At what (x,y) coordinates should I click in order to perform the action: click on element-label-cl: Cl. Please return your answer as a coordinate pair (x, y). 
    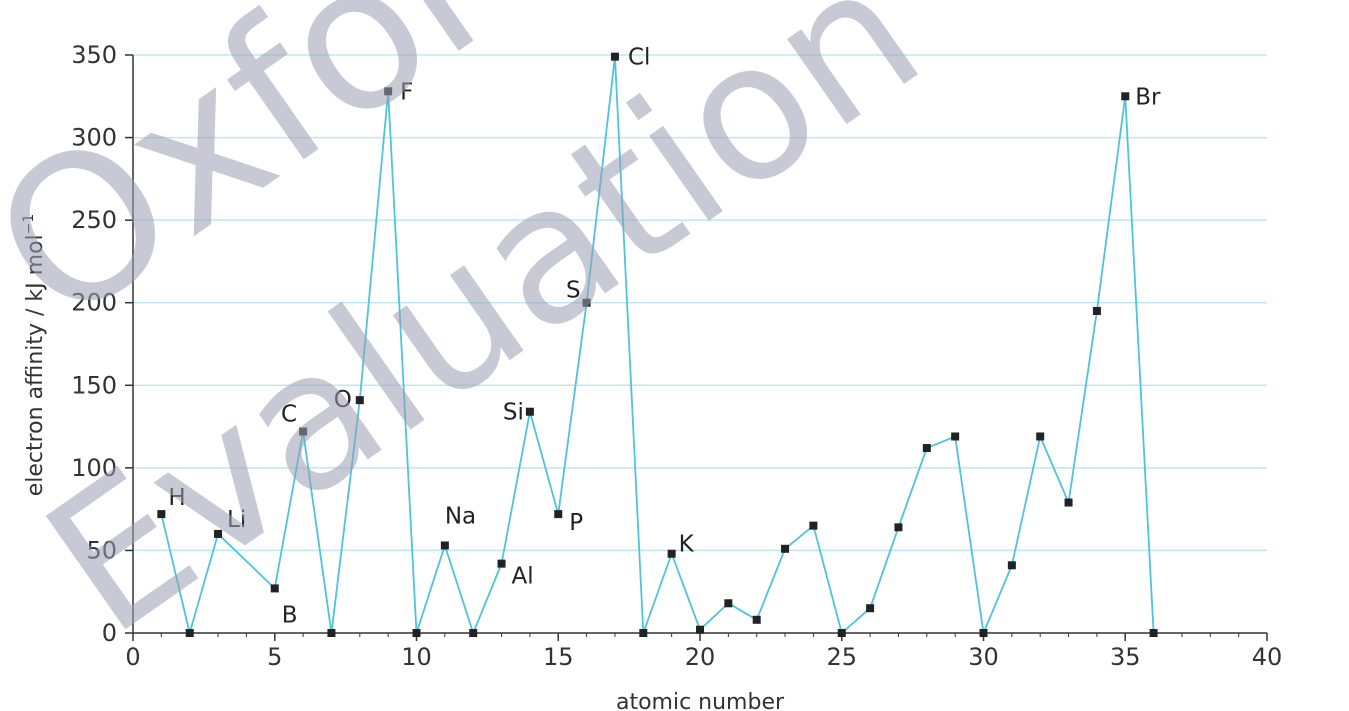
    Looking at the image, I should click on (639, 58).